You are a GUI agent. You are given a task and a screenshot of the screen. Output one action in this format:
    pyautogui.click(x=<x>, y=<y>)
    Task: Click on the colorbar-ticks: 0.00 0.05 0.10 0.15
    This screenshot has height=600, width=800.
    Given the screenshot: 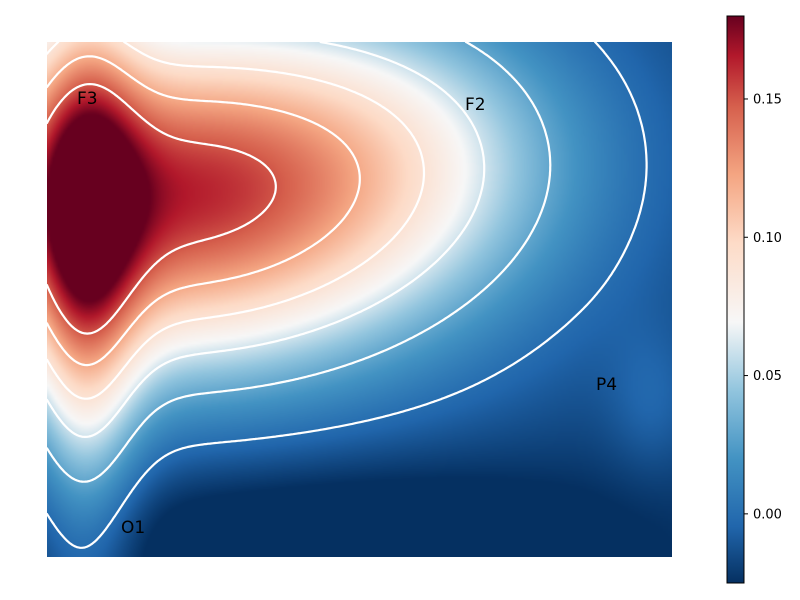 What is the action you would take?
    pyautogui.click(x=763, y=307)
    